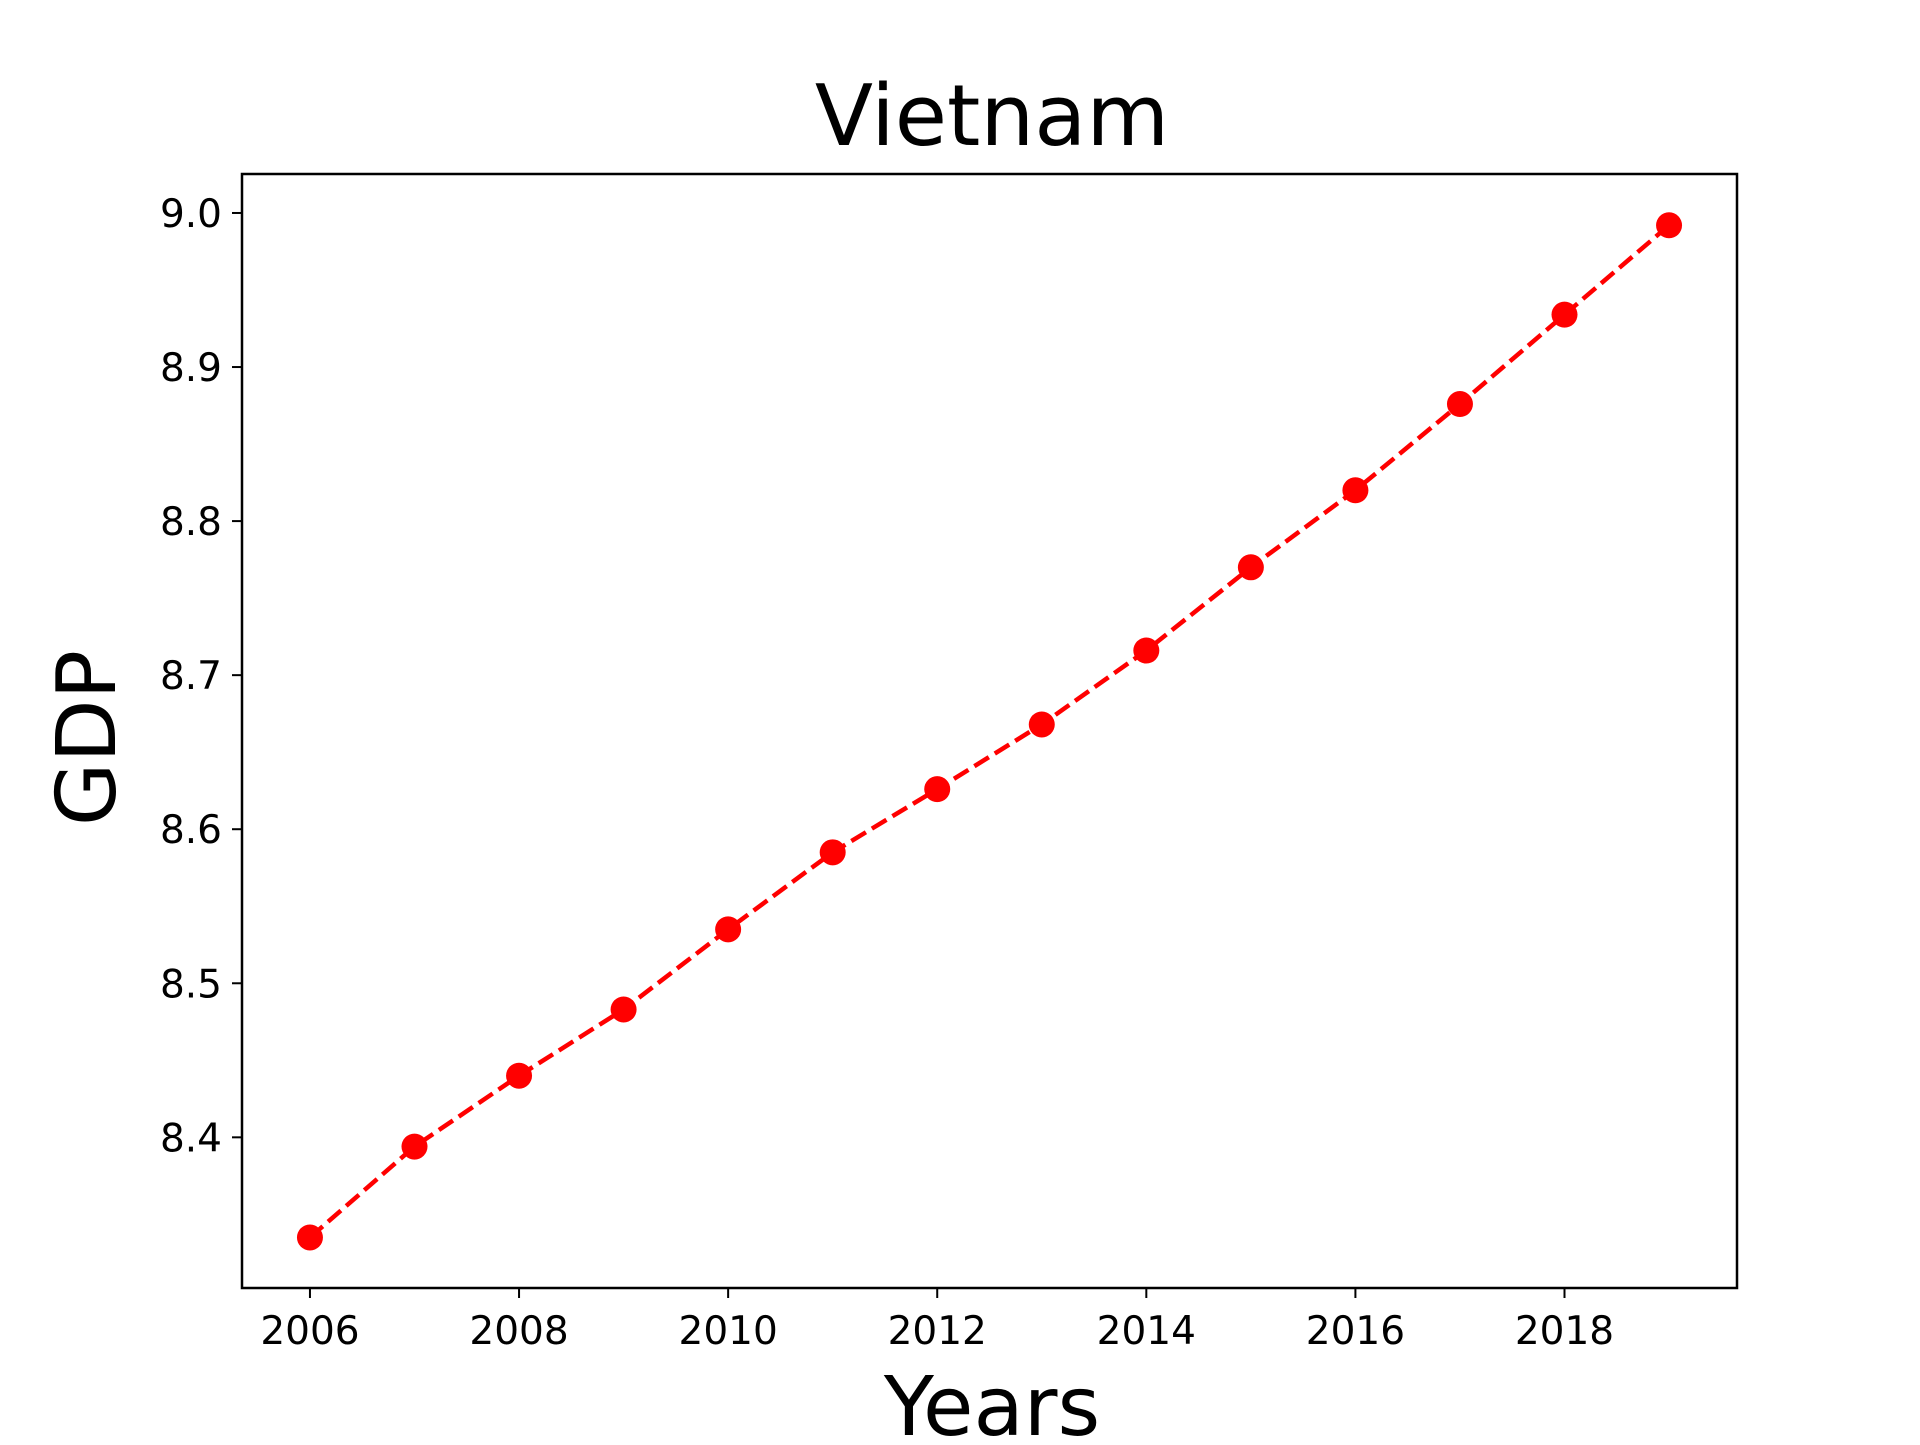  I want to click on x-tick-label: 2006, so click(309, 1331).